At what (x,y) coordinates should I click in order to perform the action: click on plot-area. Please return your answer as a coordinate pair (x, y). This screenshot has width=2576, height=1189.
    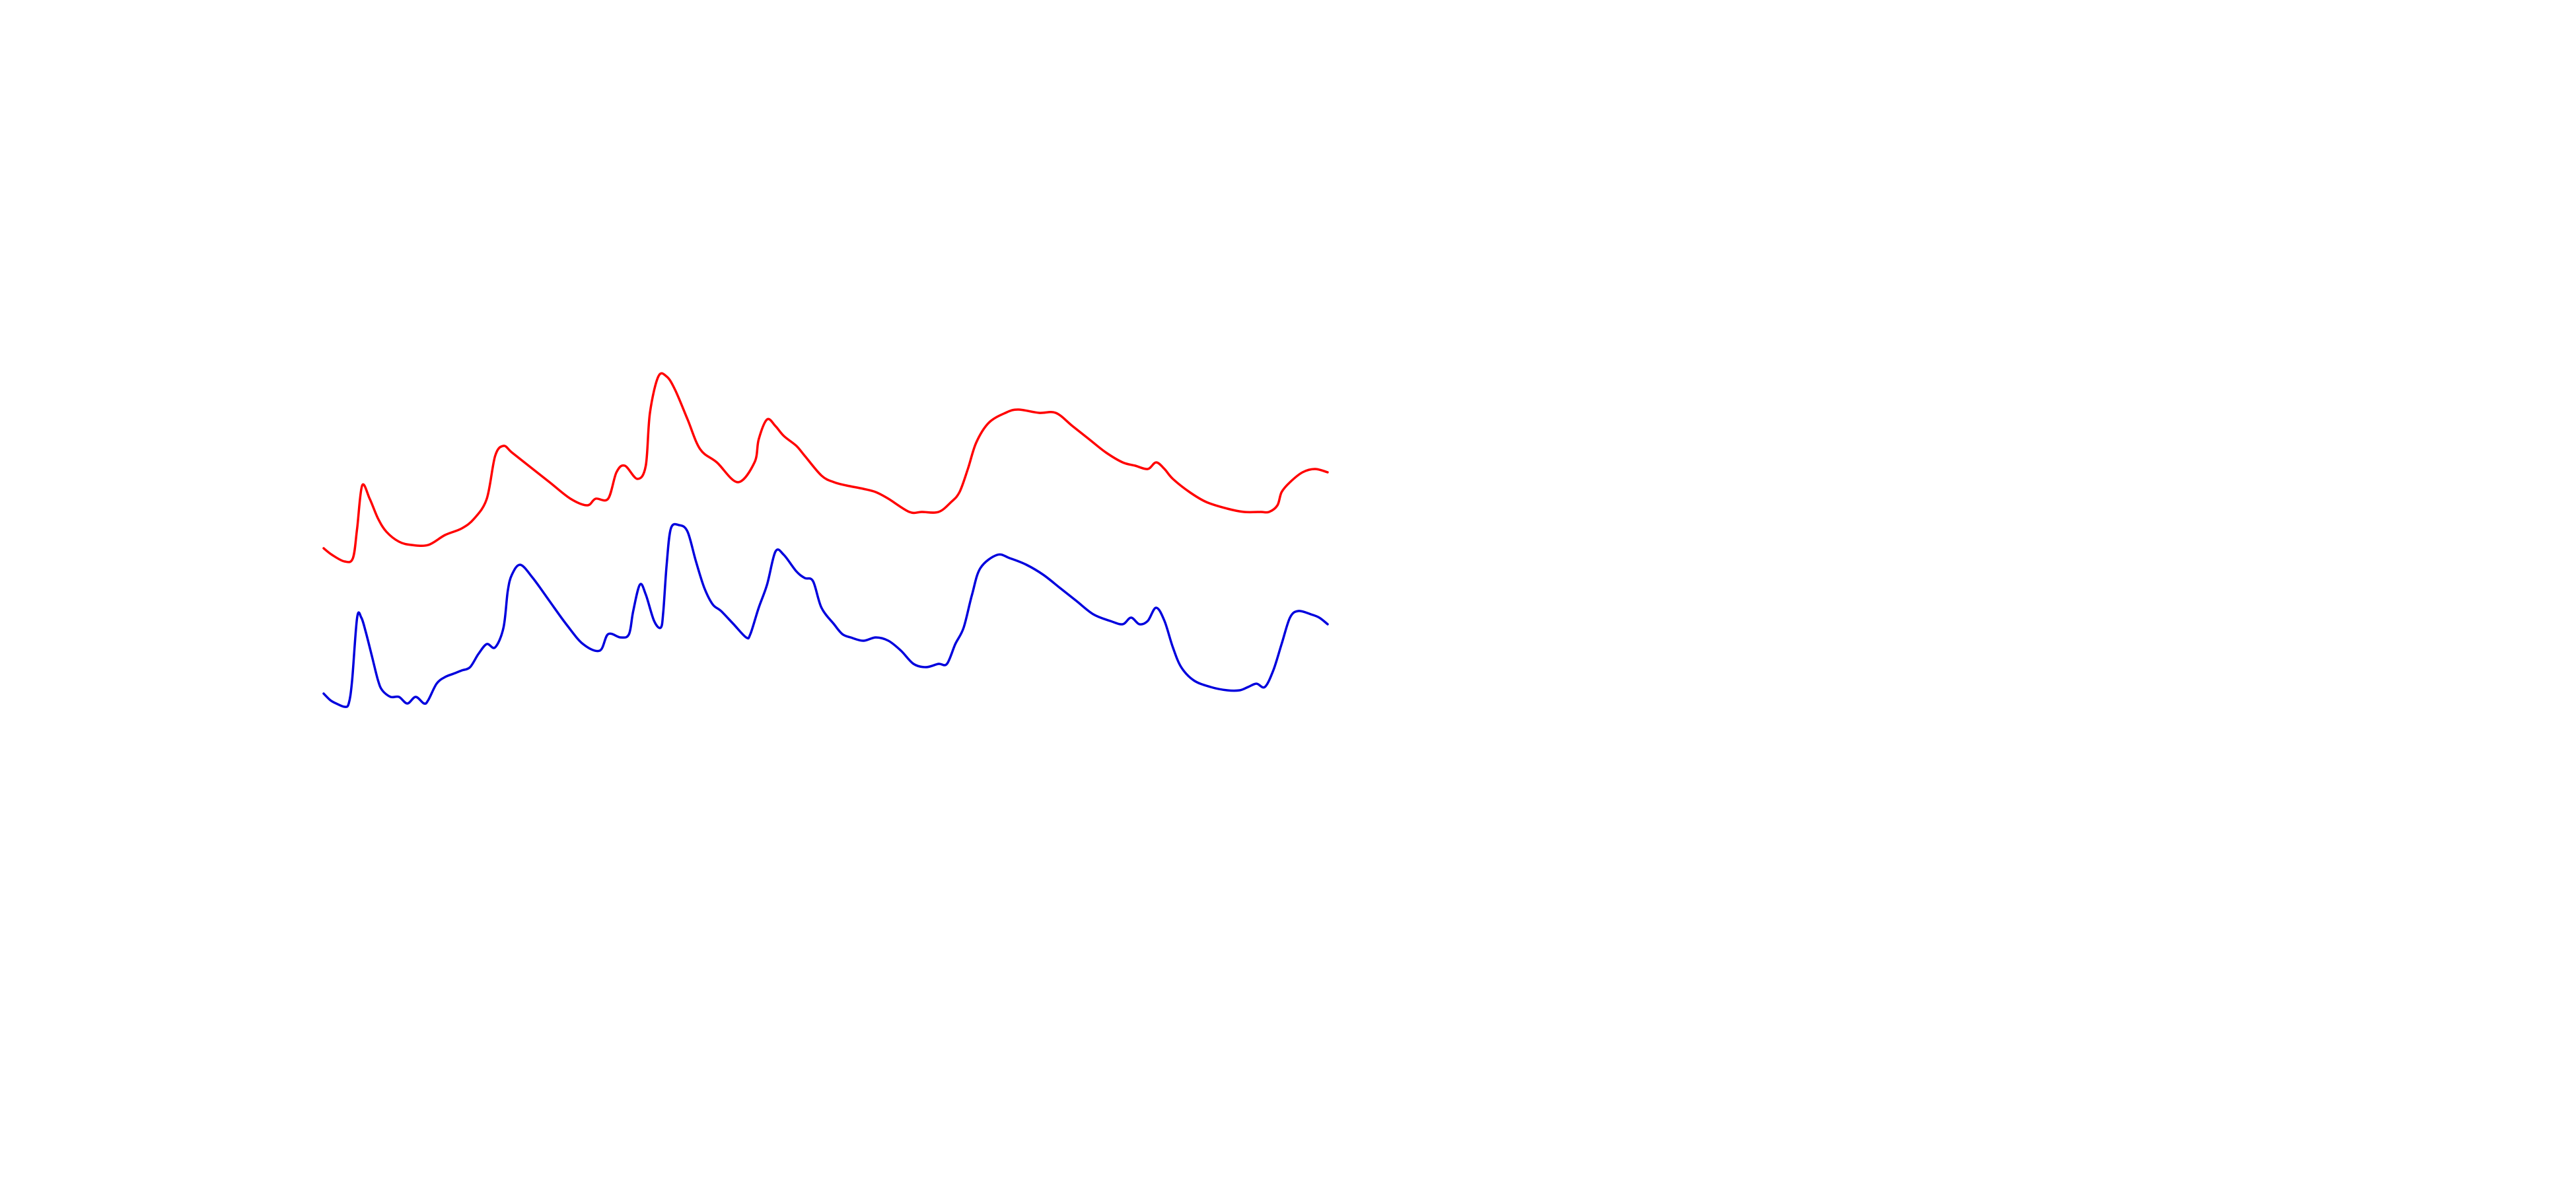
    Looking at the image, I should click on (826, 540).